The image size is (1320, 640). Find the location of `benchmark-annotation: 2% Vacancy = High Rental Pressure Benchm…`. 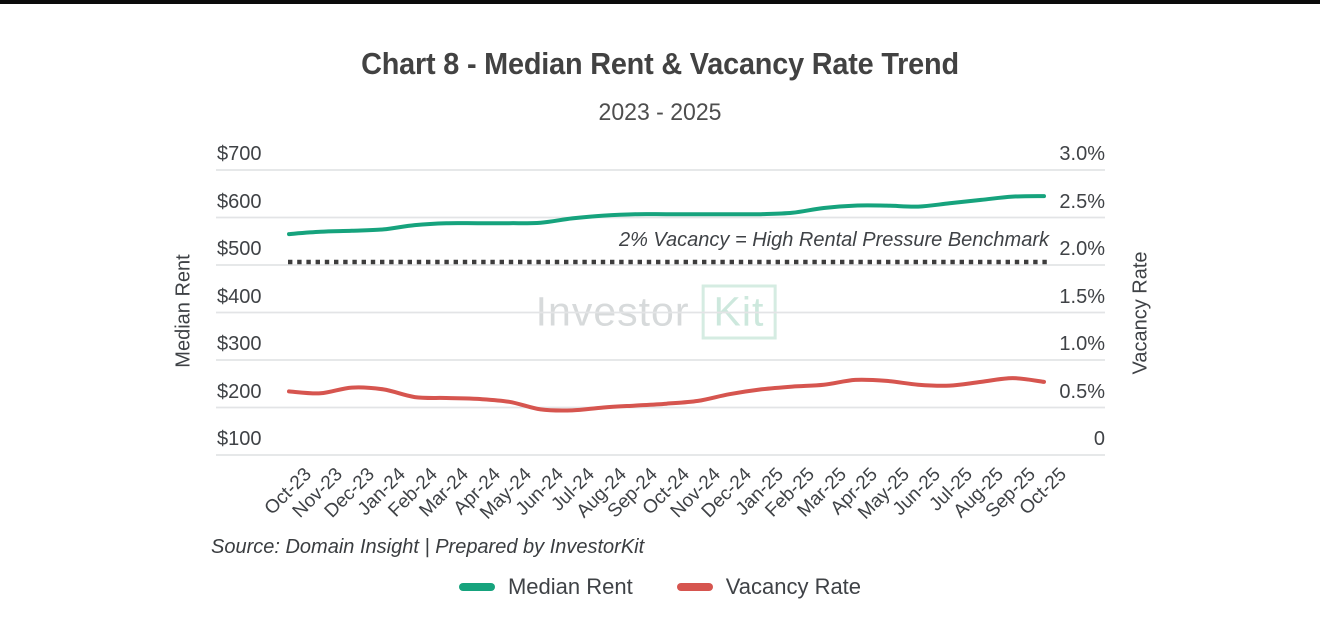

benchmark-annotation: 2% Vacancy = High Rental Pressure Benchm… is located at coordinates (833, 240).